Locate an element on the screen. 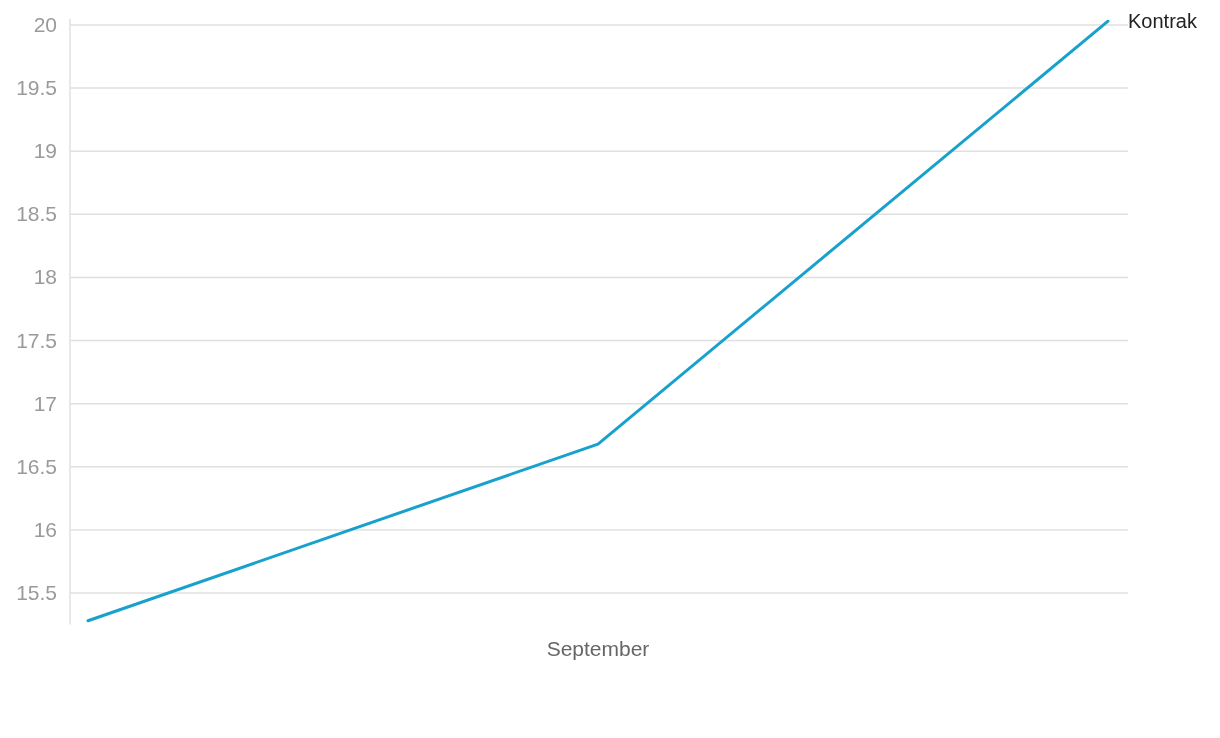 Image resolution: width=1220 pixels, height=738 pixels. y-tick-label: 20 is located at coordinates (45, 24).